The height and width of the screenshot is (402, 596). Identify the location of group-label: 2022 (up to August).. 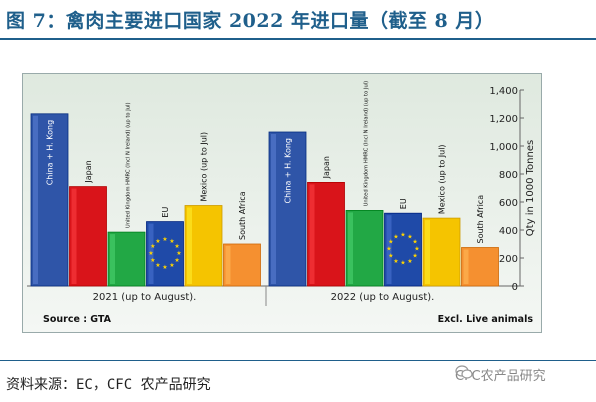
(383, 297).